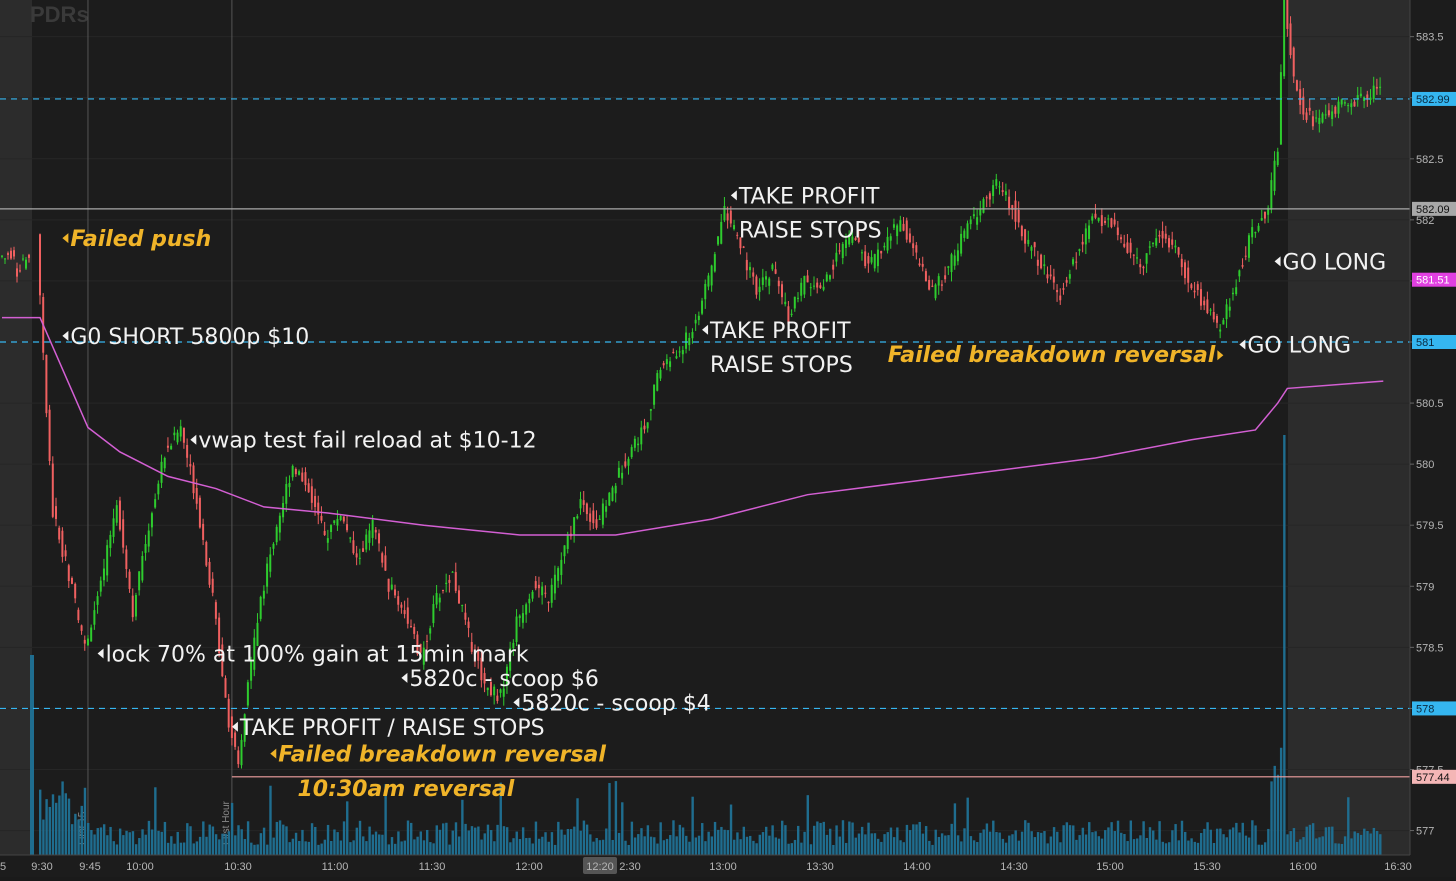 This screenshot has width=1456, height=881. What do you see at coordinates (1335, 262) in the screenshot?
I see `annotation-label: GO LONG` at bounding box center [1335, 262].